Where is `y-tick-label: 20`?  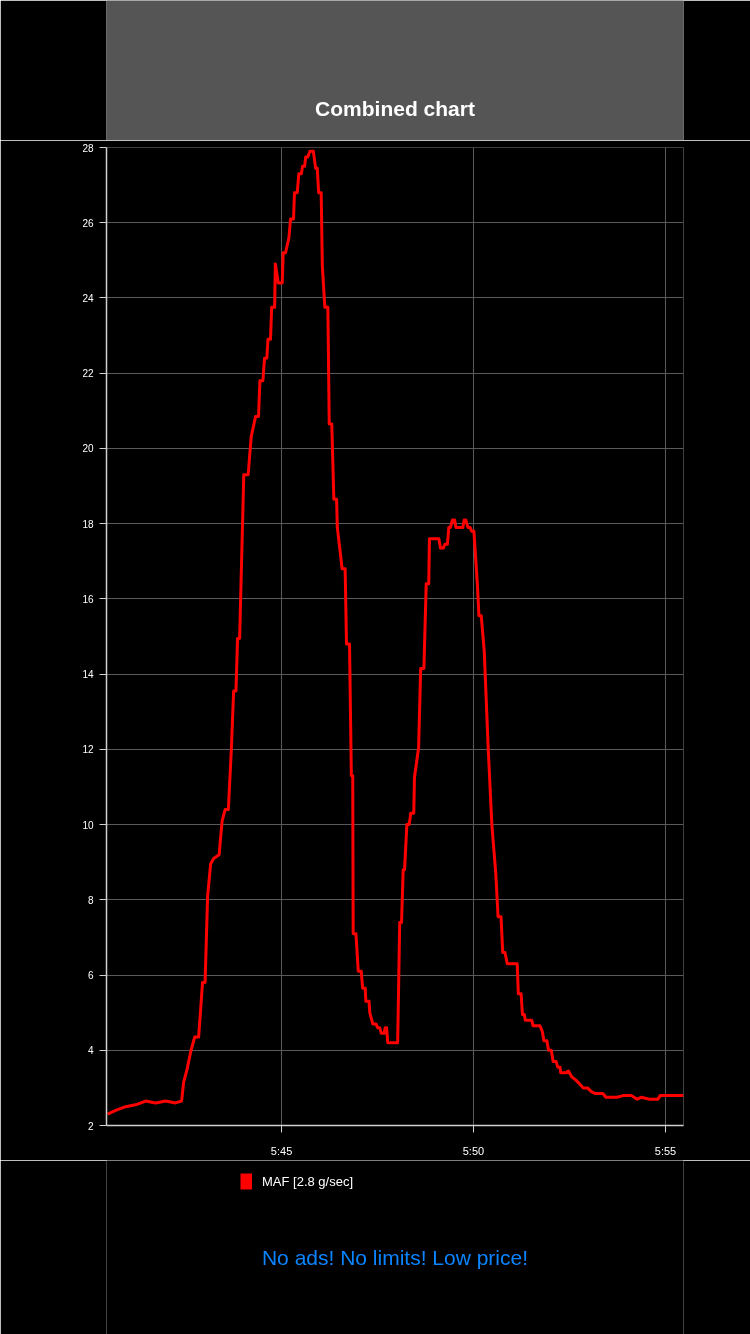
y-tick-label: 20 is located at coordinates (88, 449).